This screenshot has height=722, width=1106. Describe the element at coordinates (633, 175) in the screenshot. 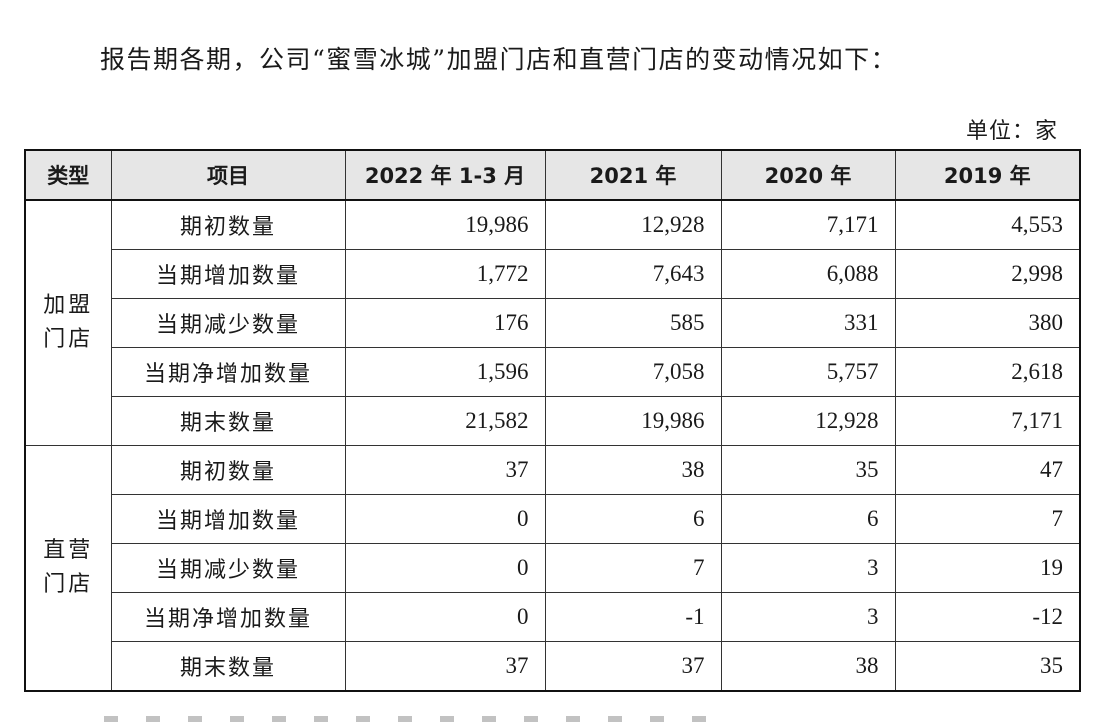

I see `header-2021: 2021 年` at that location.